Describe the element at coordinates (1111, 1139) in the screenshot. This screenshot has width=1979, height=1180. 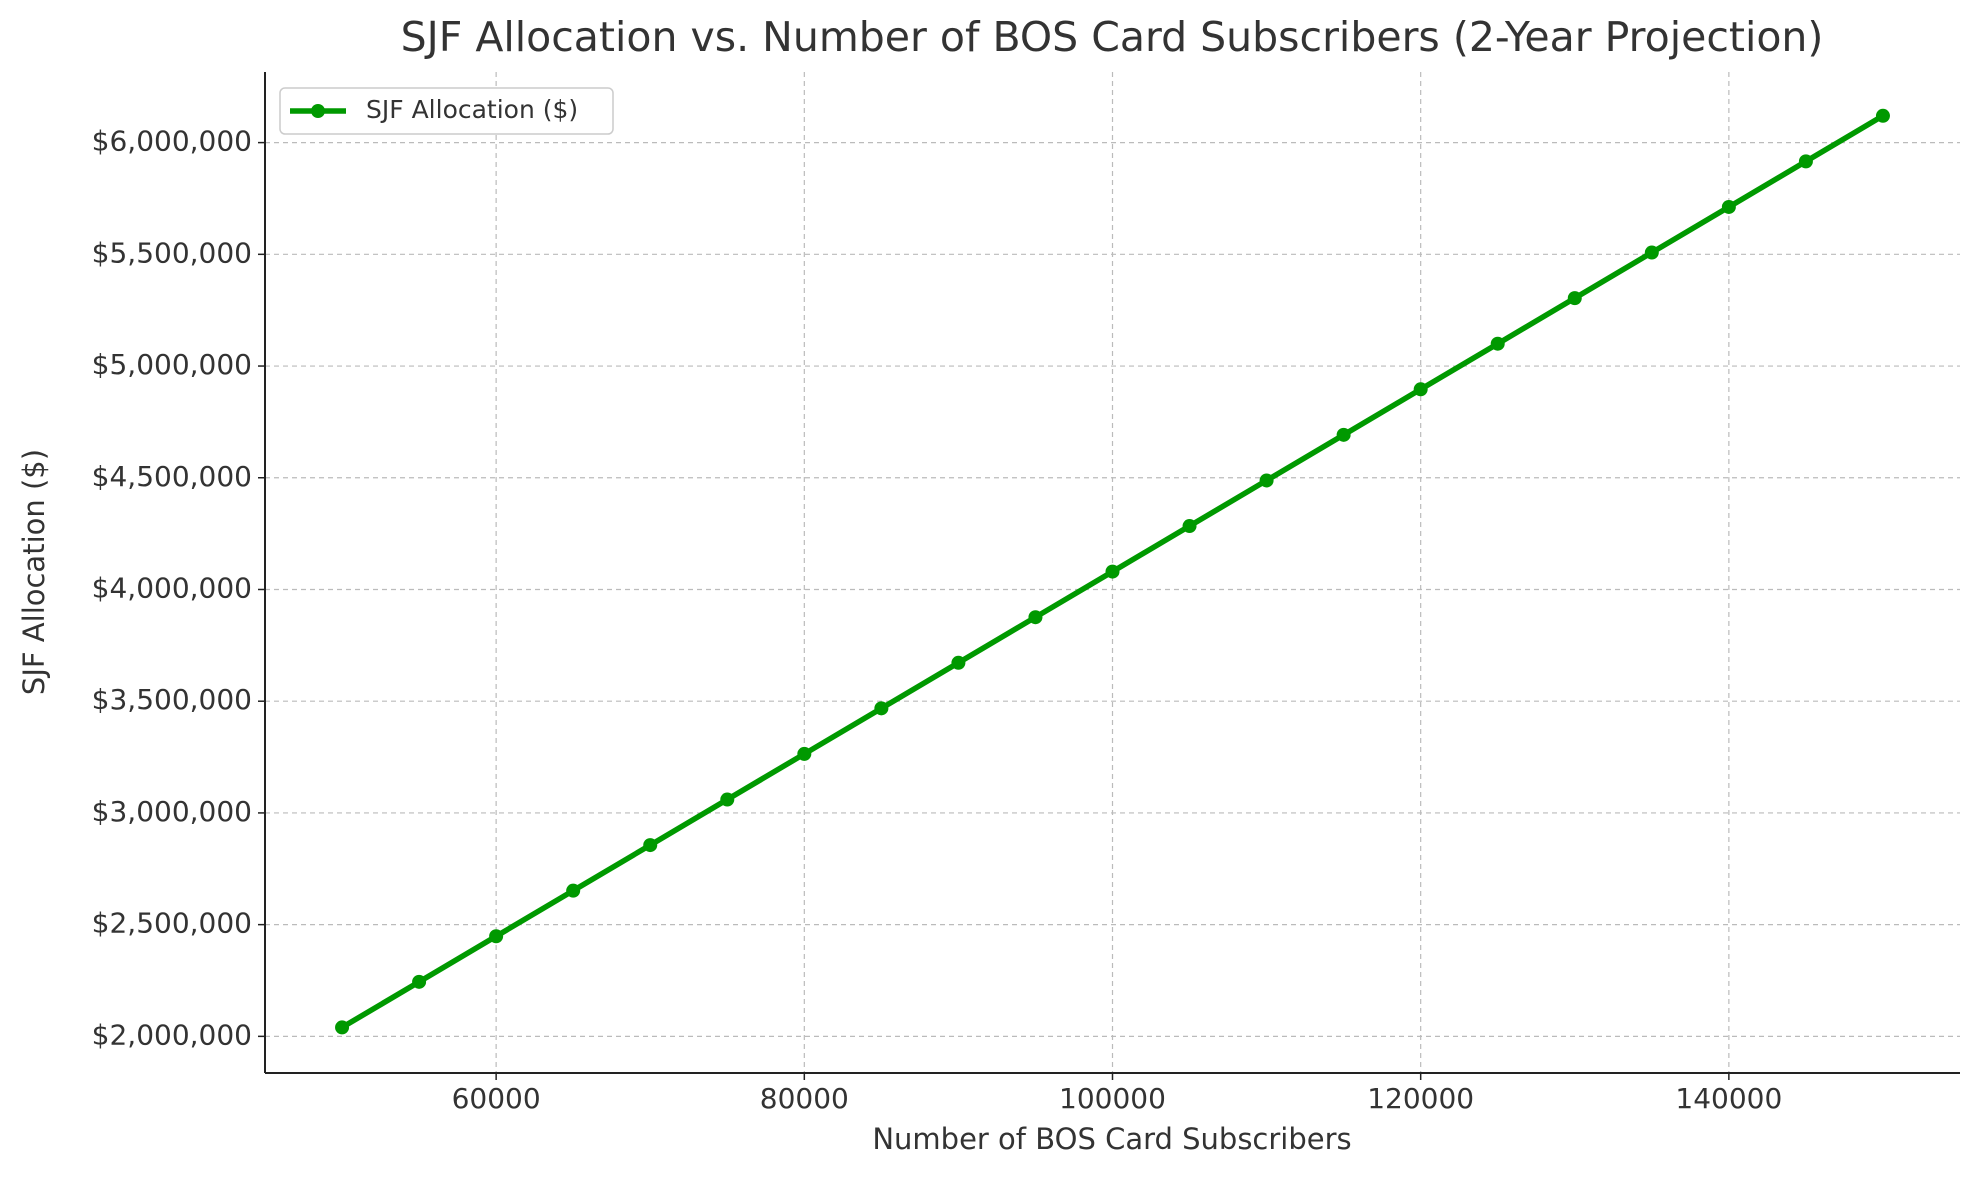
I see `x-axis-label: Number of BOS Card Subscribers` at that location.